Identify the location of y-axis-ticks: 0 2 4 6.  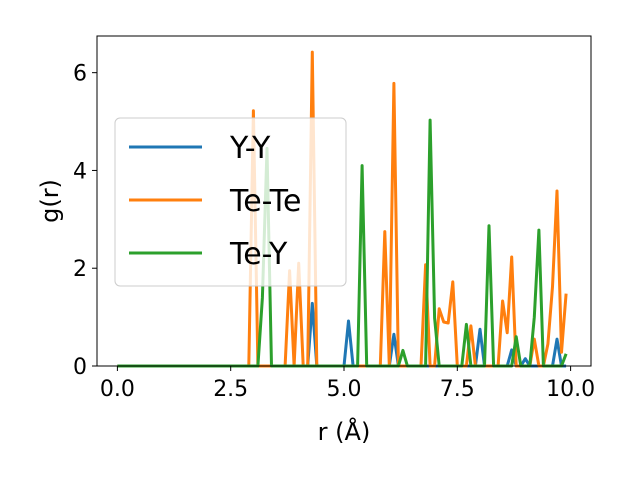
(85, 221).